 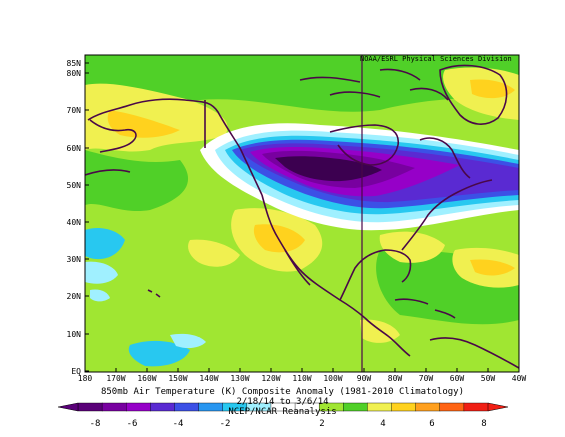 I want to click on longitude-label: 40W, so click(x=519, y=378).